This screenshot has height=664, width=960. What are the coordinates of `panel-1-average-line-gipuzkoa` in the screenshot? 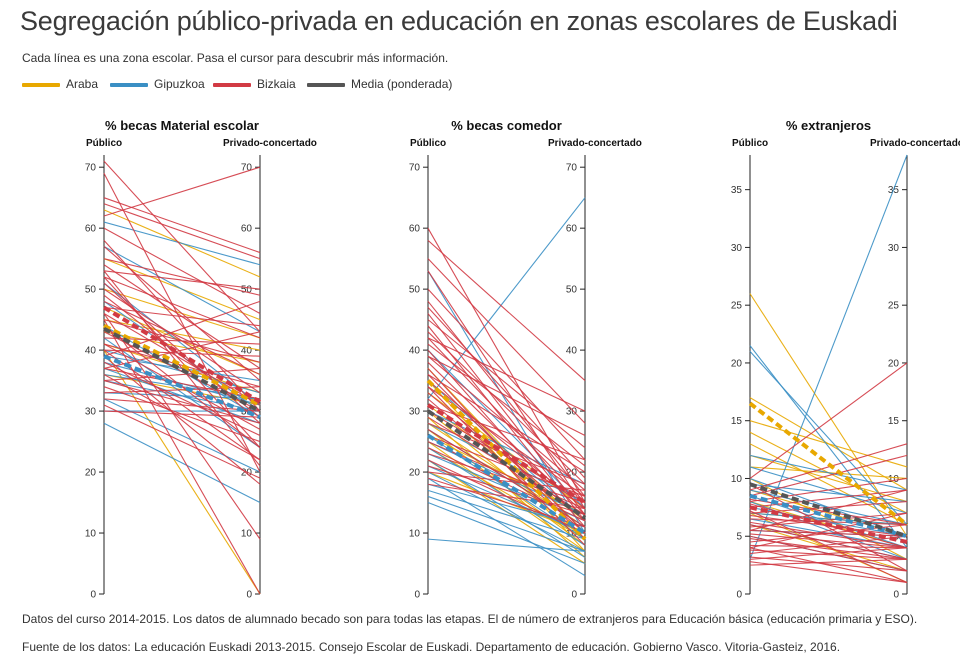 It's located at (182, 387).